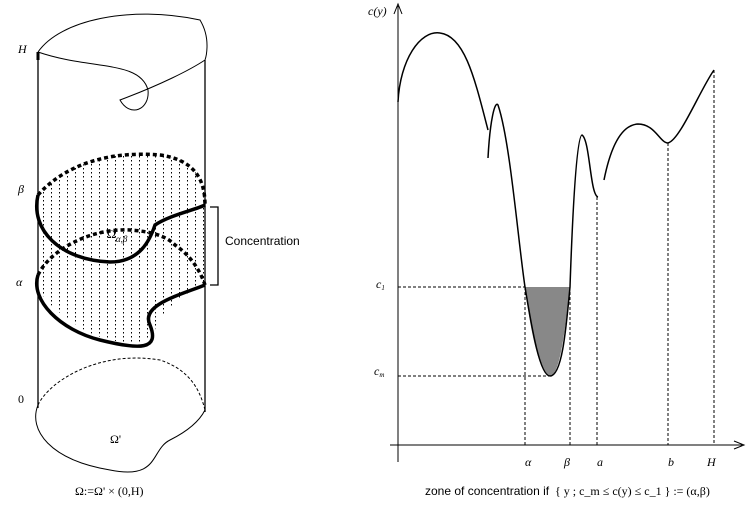 This screenshot has width=748, height=505. I want to click on caption: zone of concentration if, so click(487, 491).